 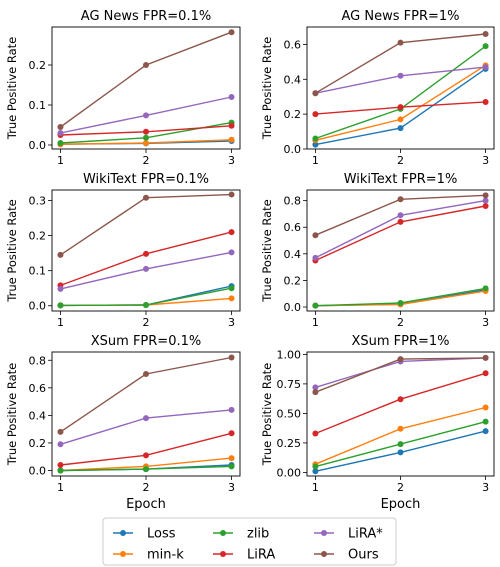 What do you see at coordinates (161, 534) in the screenshot?
I see `legend-label-loss: Loss` at bounding box center [161, 534].